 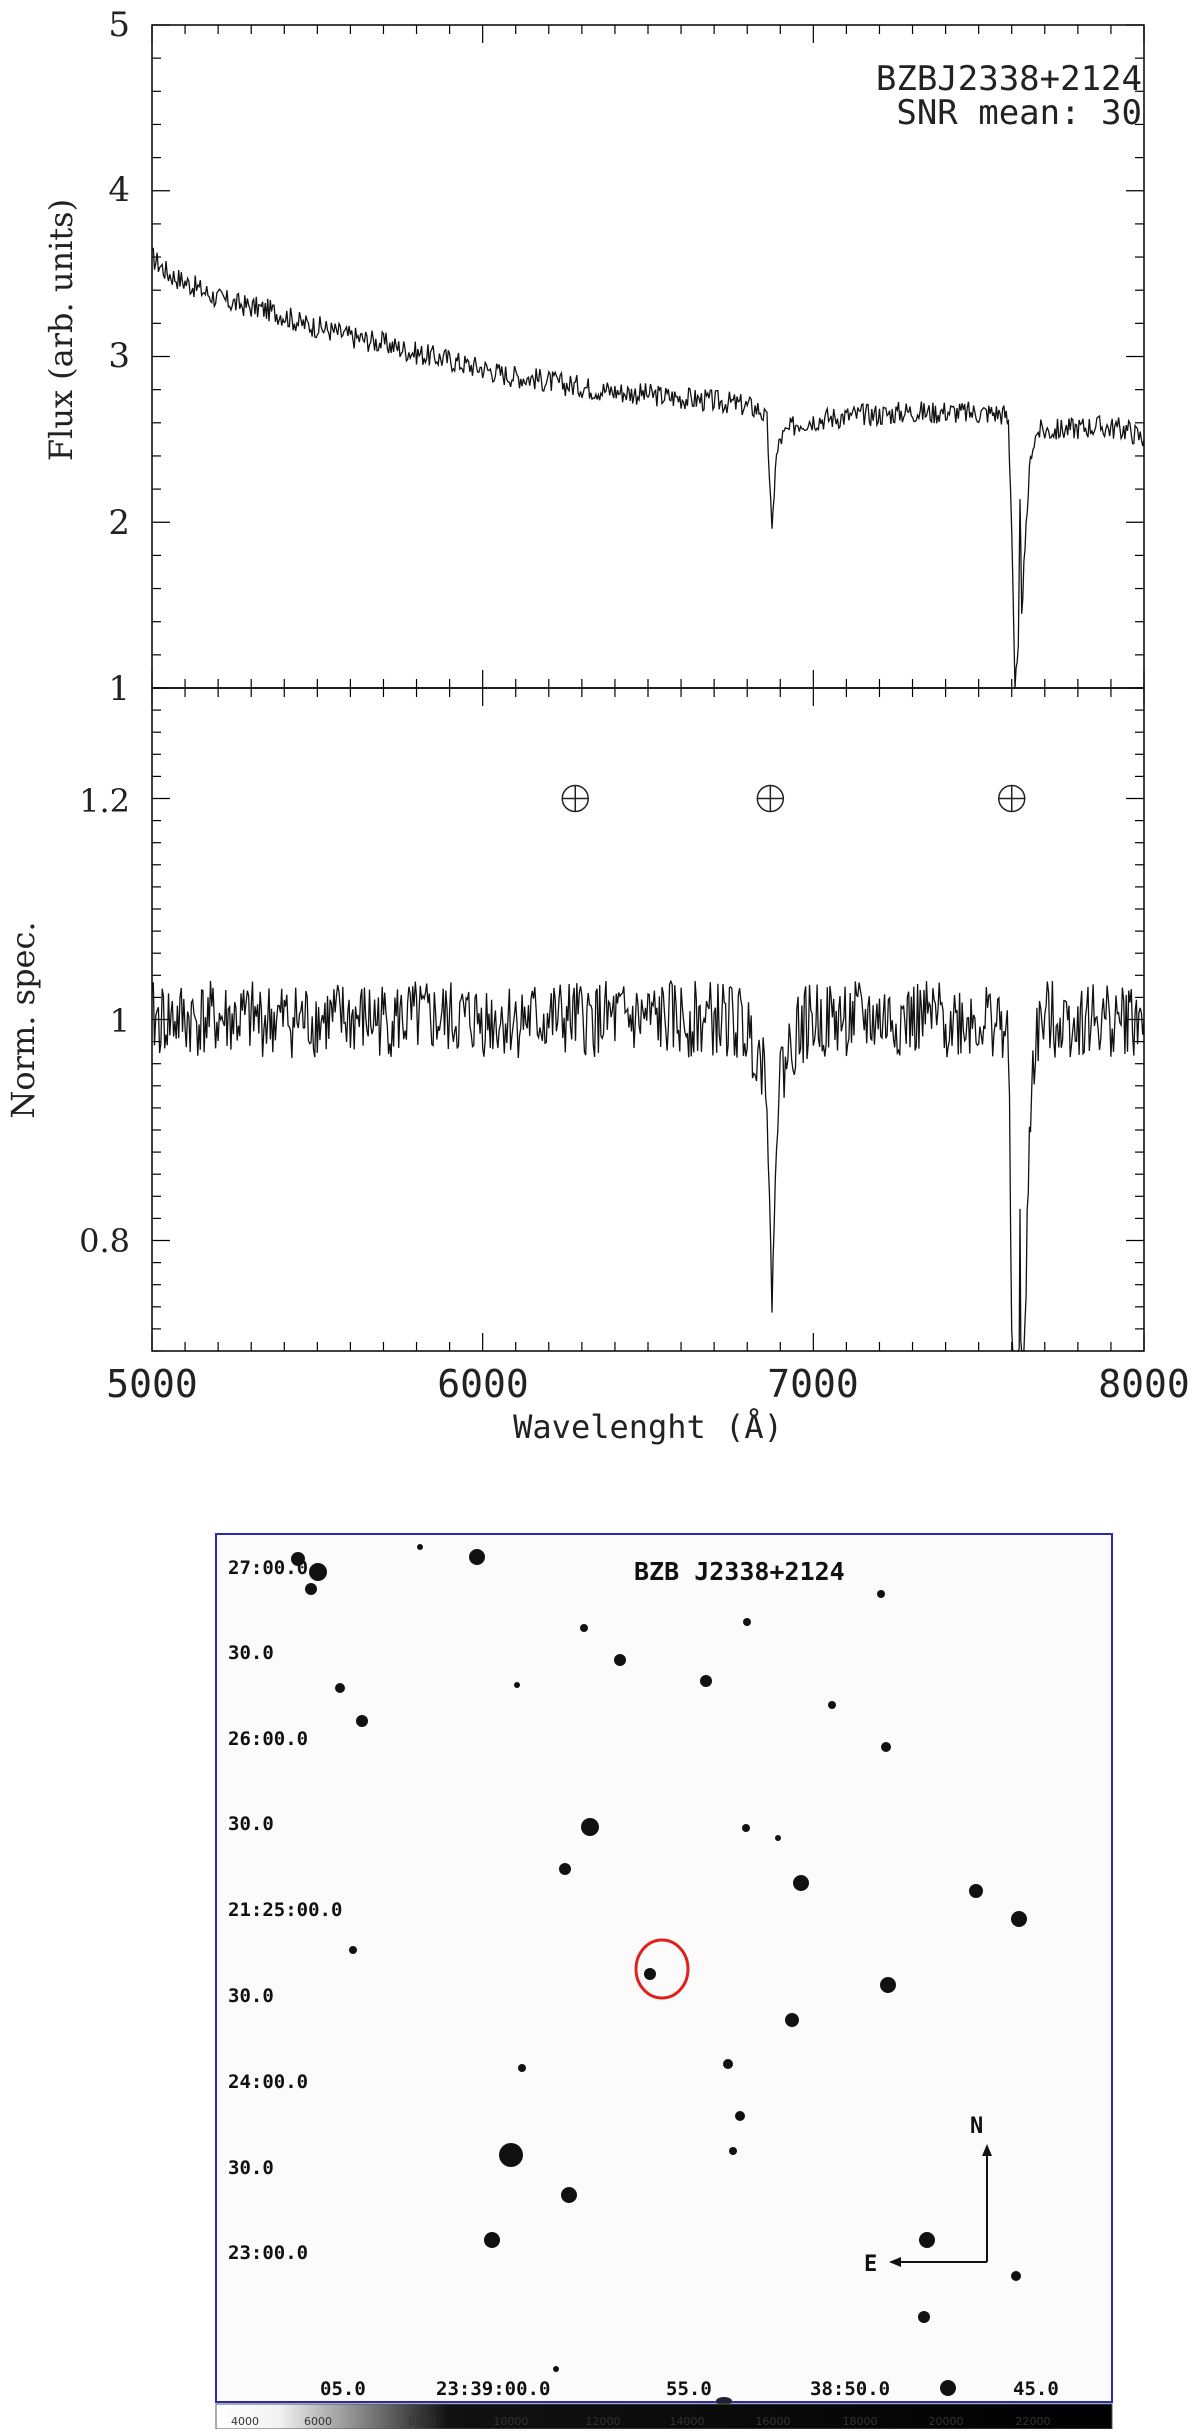 What do you see at coordinates (793, 798) in the screenshot?
I see `telluric-markers` at bounding box center [793, 798].